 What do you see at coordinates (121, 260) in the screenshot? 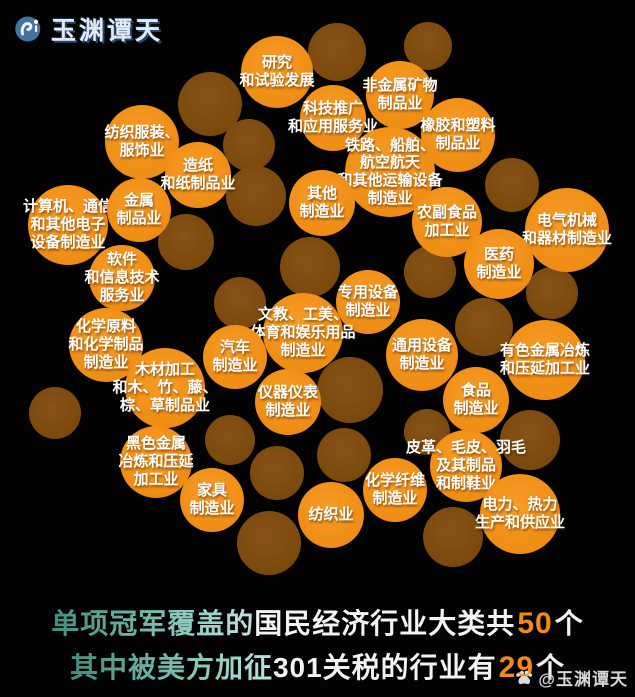
I see `industry-label-line: 软件` at bounding box center [121, 260].